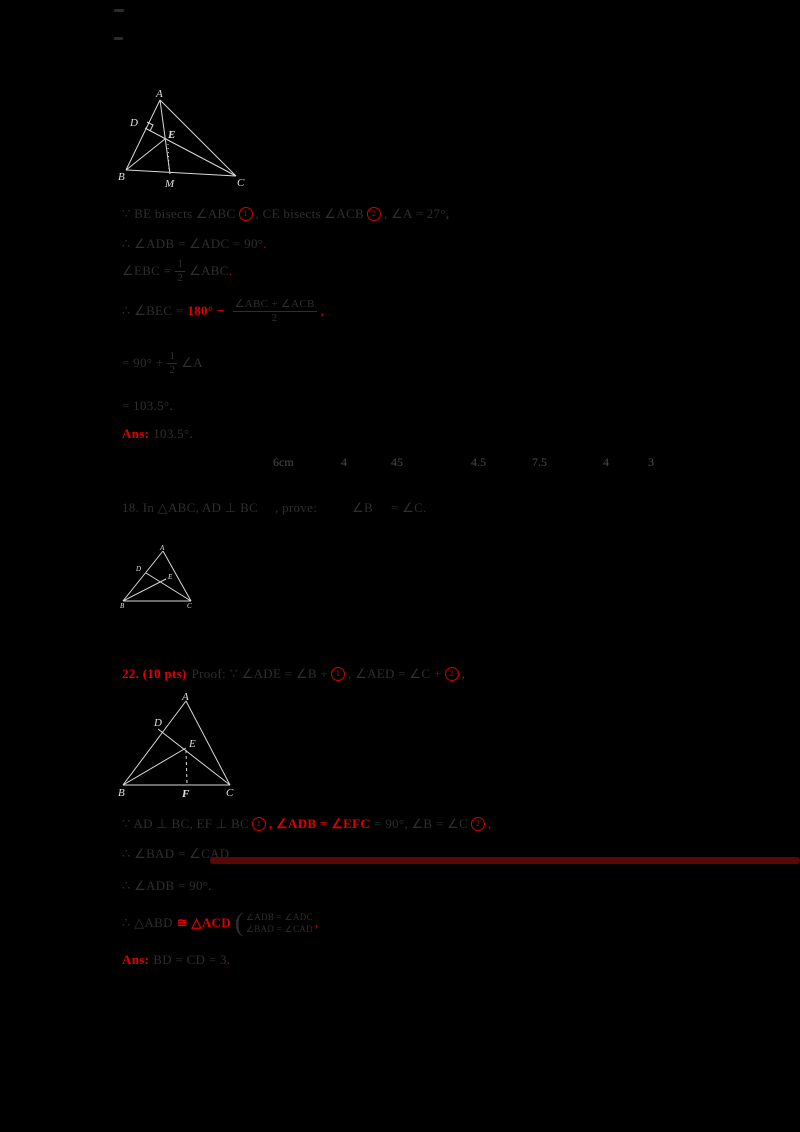 Image resolution: width=800 pixels, height=1132 pixels. What do you see at coordinates (319, 823) in the screenshot?
I see `highlighted-term: , ∠ADB = ∠EFC` at bounding box center [319, 823].